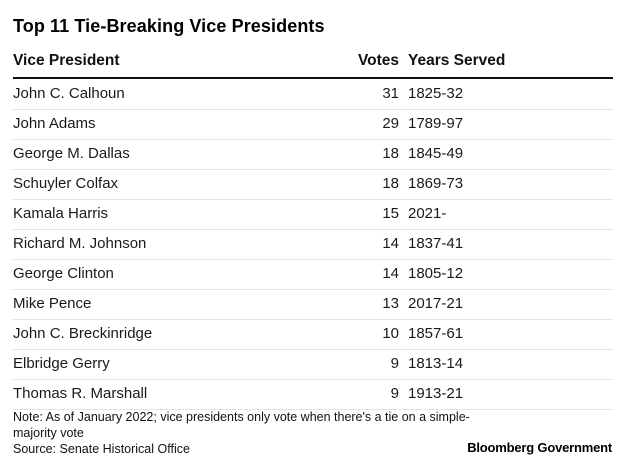  What do you see at coordinates (436, 273) in the screenshot?
I see `cell-years-served: 1805-12` at bounding box center [436, 273].